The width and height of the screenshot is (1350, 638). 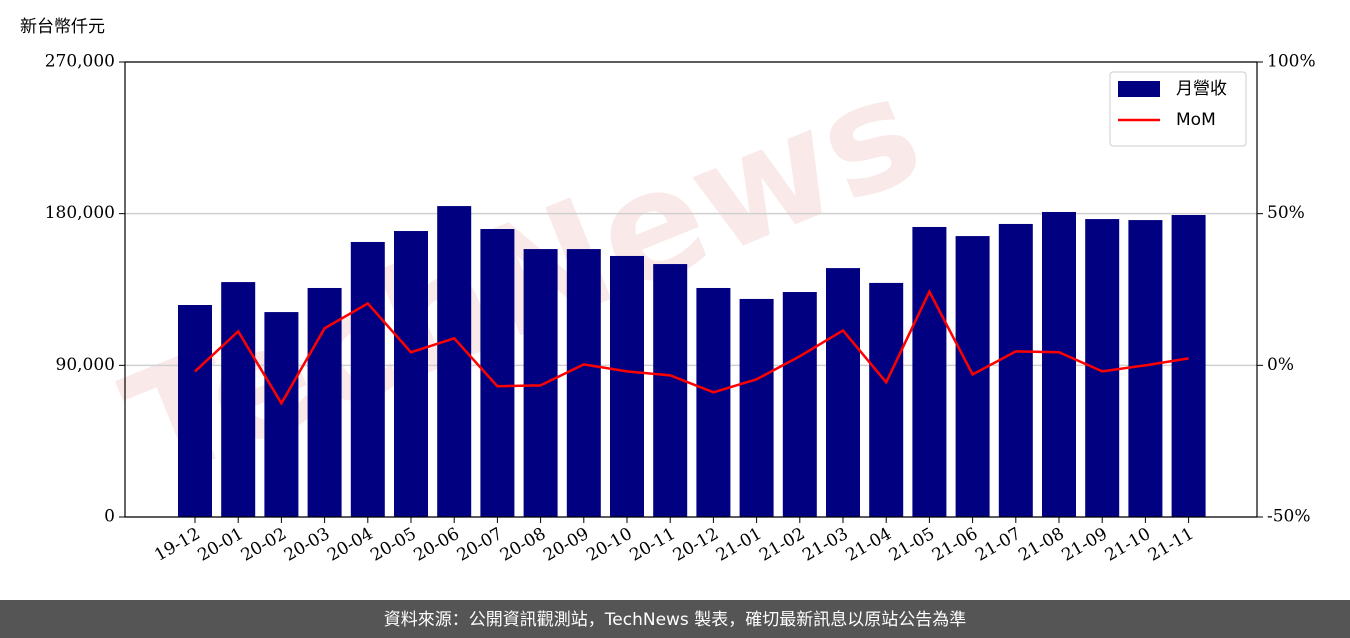 What do you see at coordinates (1286, 213) in the screenshot?
I see `y2-tick-label: 50%` at bounding box center [1286, 213].